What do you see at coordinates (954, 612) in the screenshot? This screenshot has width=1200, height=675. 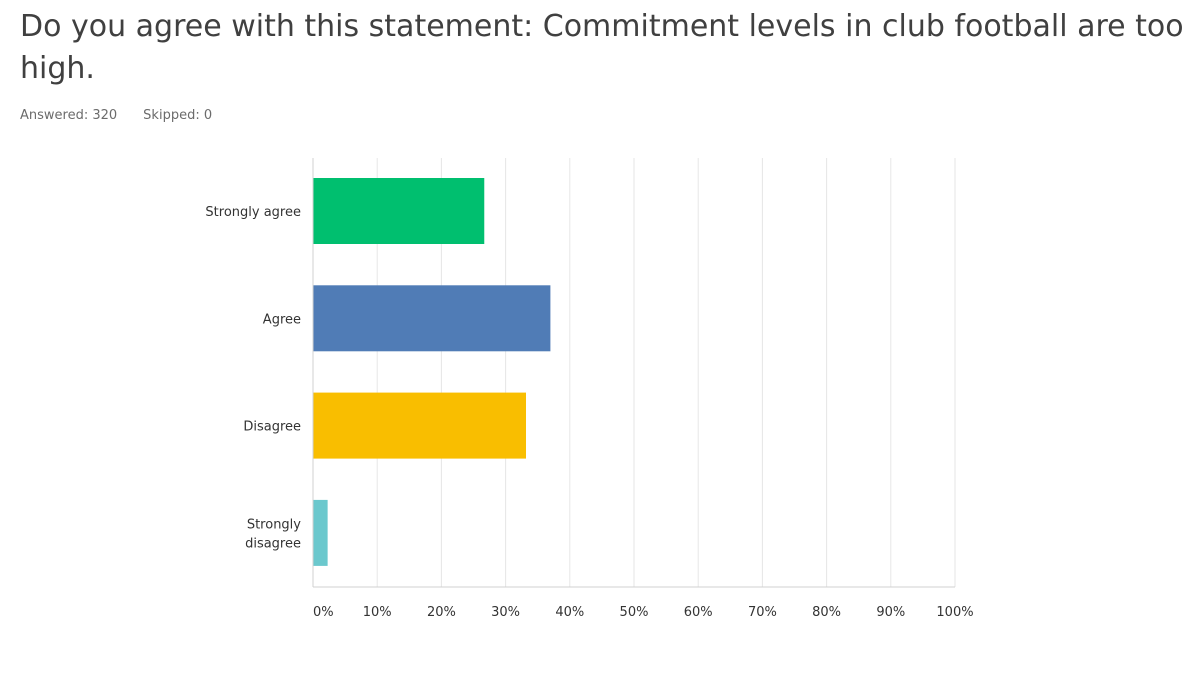 I see `x-tick-label: 100%` at bounding box center [954, 612].